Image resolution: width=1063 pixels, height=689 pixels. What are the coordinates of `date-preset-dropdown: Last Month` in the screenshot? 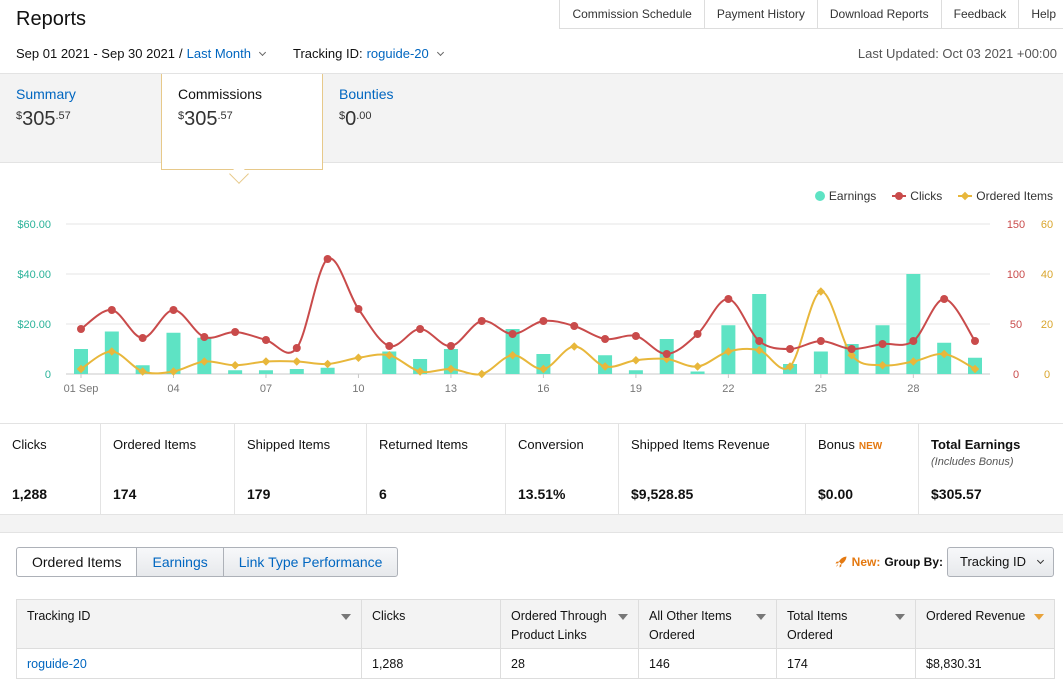 It's located at (219, 53).